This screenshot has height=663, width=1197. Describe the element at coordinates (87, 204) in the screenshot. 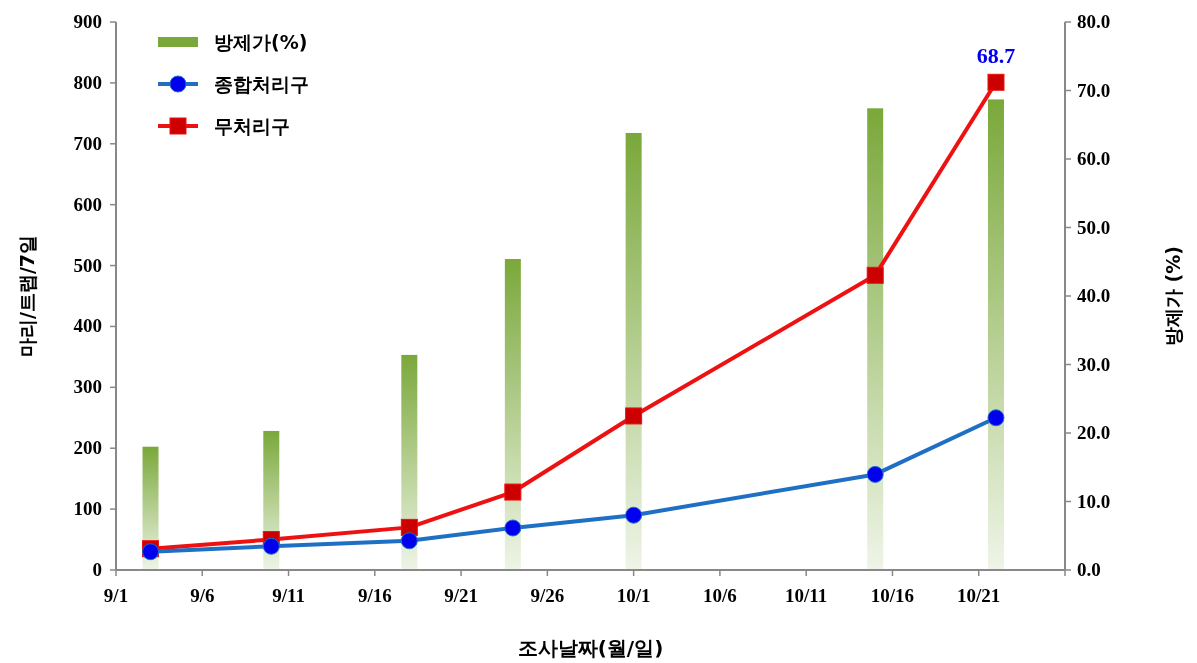

I see `y-tick-label: 600` at that location.